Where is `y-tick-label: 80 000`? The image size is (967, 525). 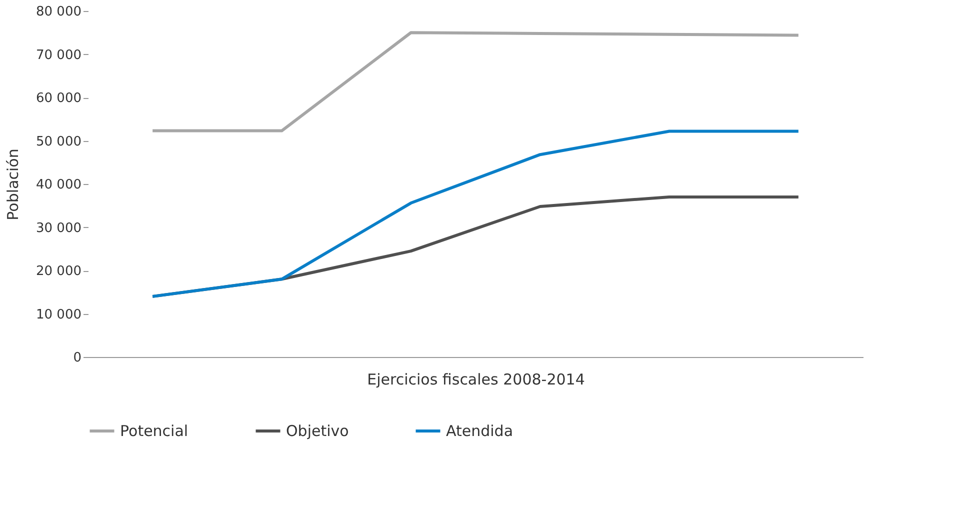
y-tick-label: 80 000 is located at coordinates (59, 12).